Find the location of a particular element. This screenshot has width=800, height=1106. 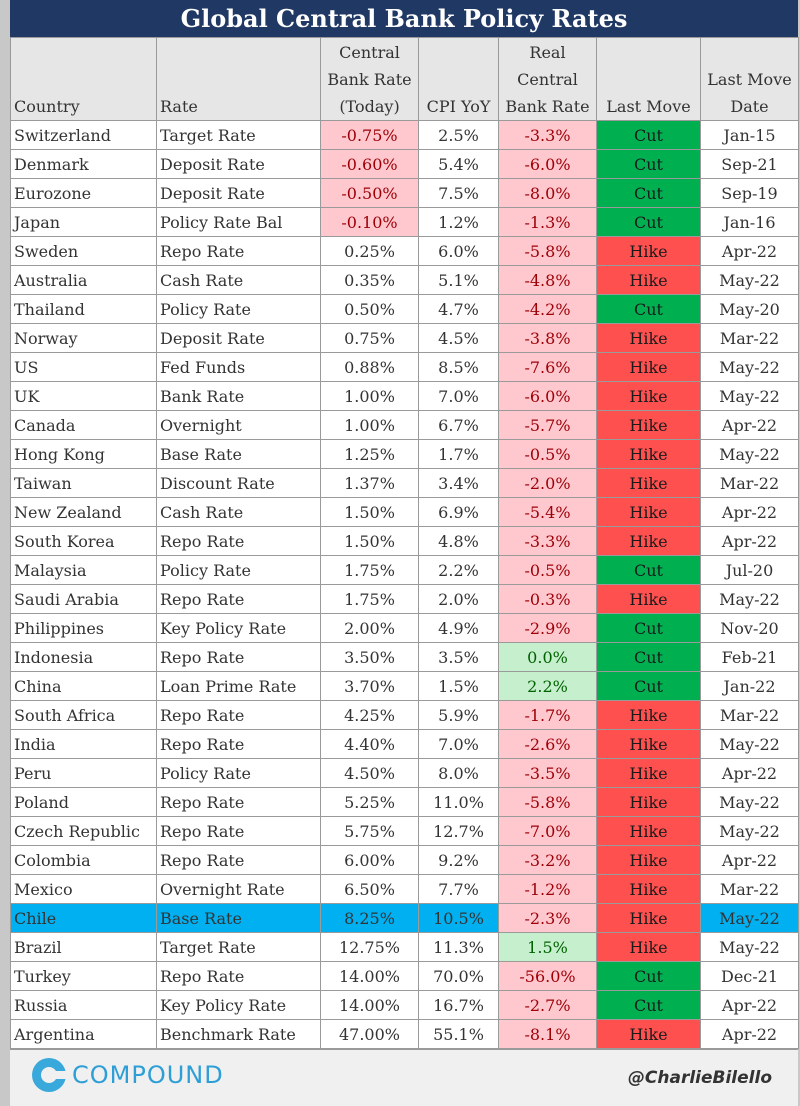

cell-cb-rate: -0.10% is located at coordinates (369, 222).